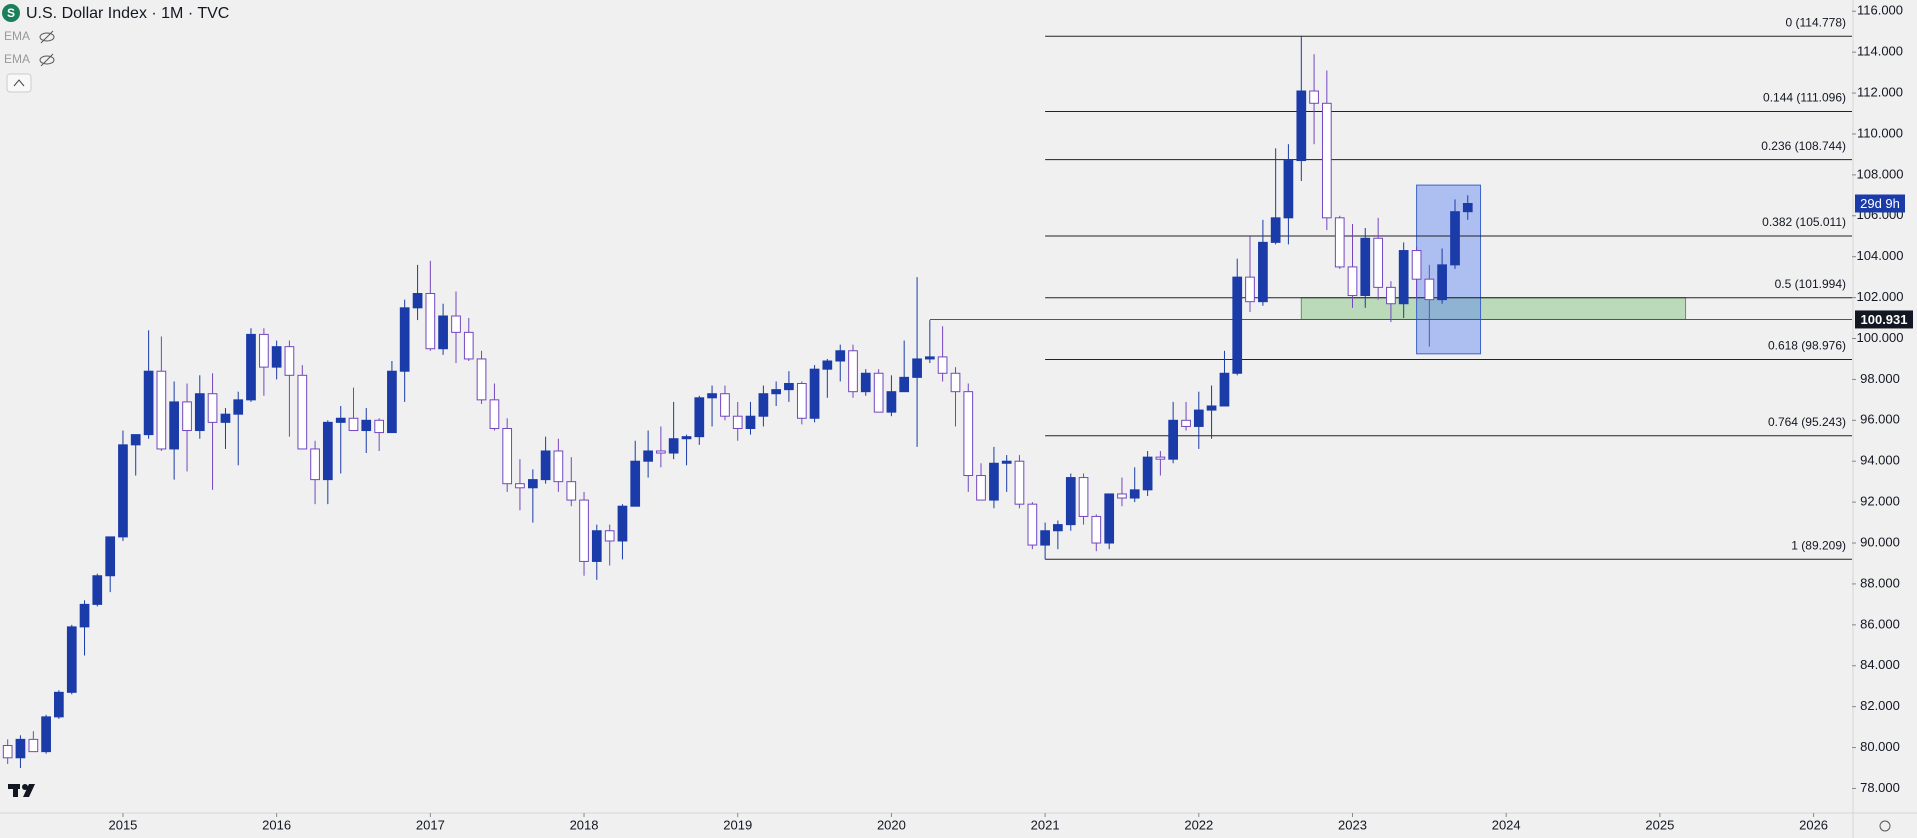 This screenshot has height=838, width=1917. What do you see at coordinates (1880, 541) in the screenshot?
I see `y-tick-label: 90.000` at bounding box center [1880, 541].